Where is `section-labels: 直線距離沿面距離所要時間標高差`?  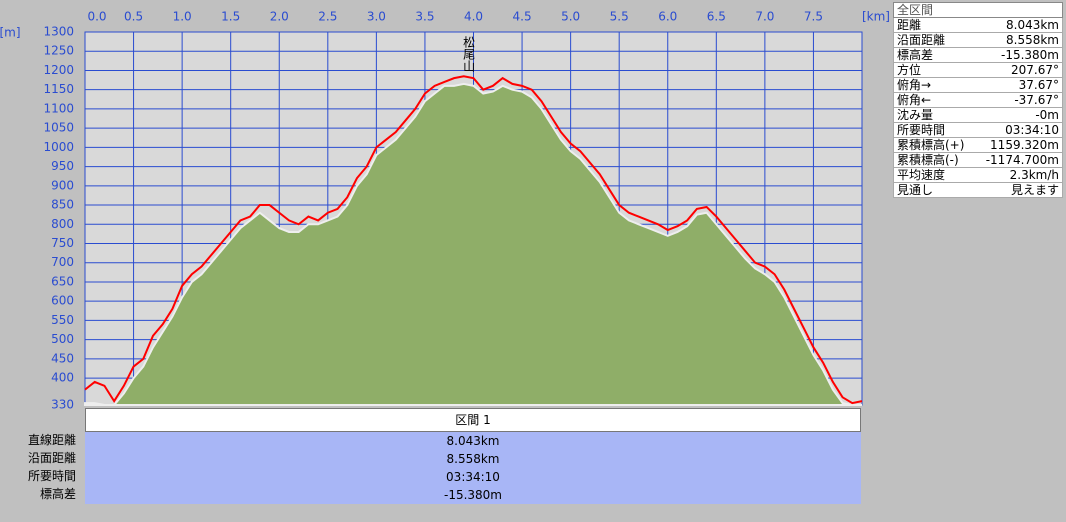
section-labels: 直線距離沿面距離所要時間標高差 is located at coordinates (38, 467).